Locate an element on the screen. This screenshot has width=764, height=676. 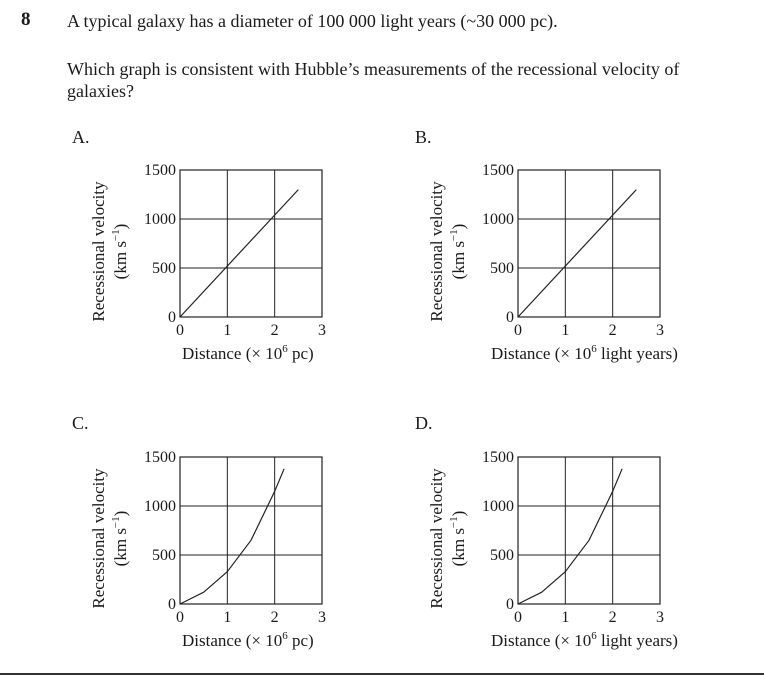
option-c-label: C. is located at coordinates (80, 423).